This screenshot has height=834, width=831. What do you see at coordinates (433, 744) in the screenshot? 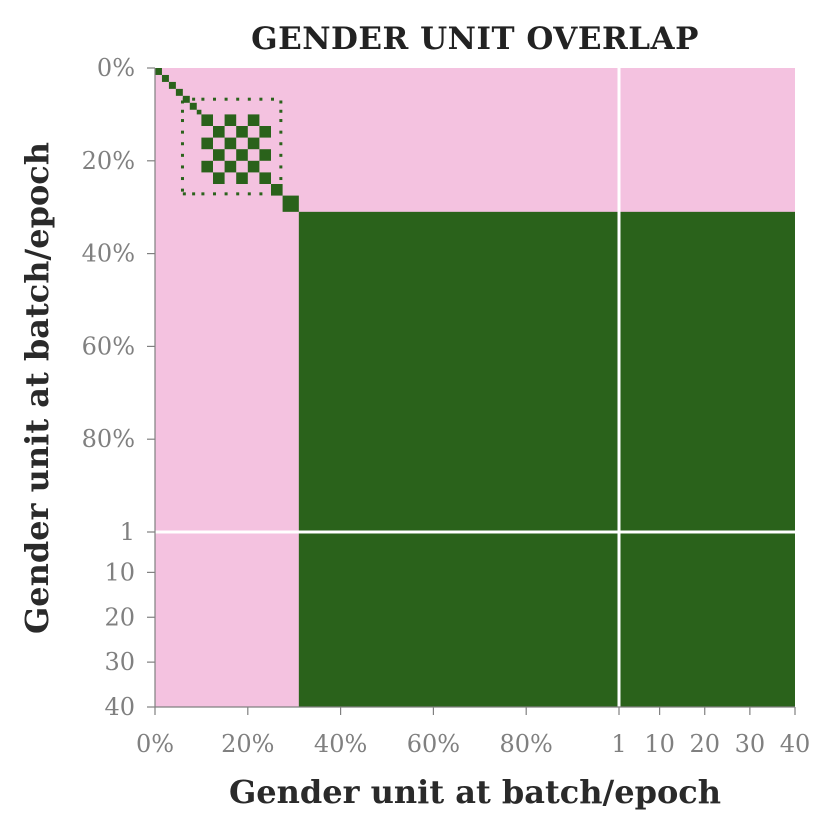
I see `x-tick-label: 60%` at bounding box center [433, 744].